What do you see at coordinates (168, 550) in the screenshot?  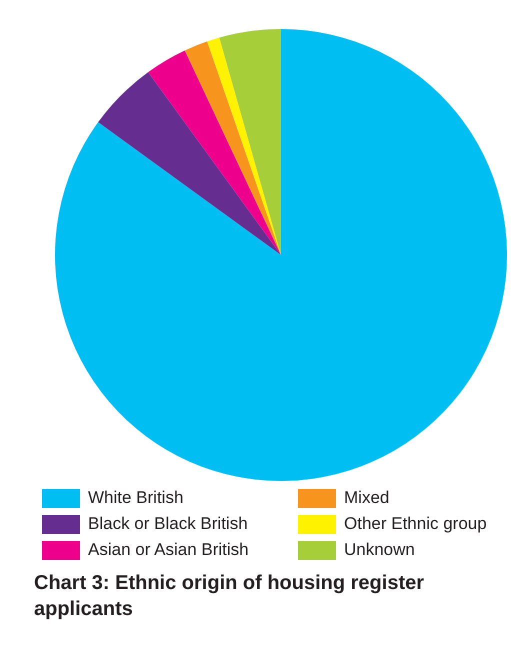 I see `legend-label: Asian or Asian British` at bounding box center [168, 550].